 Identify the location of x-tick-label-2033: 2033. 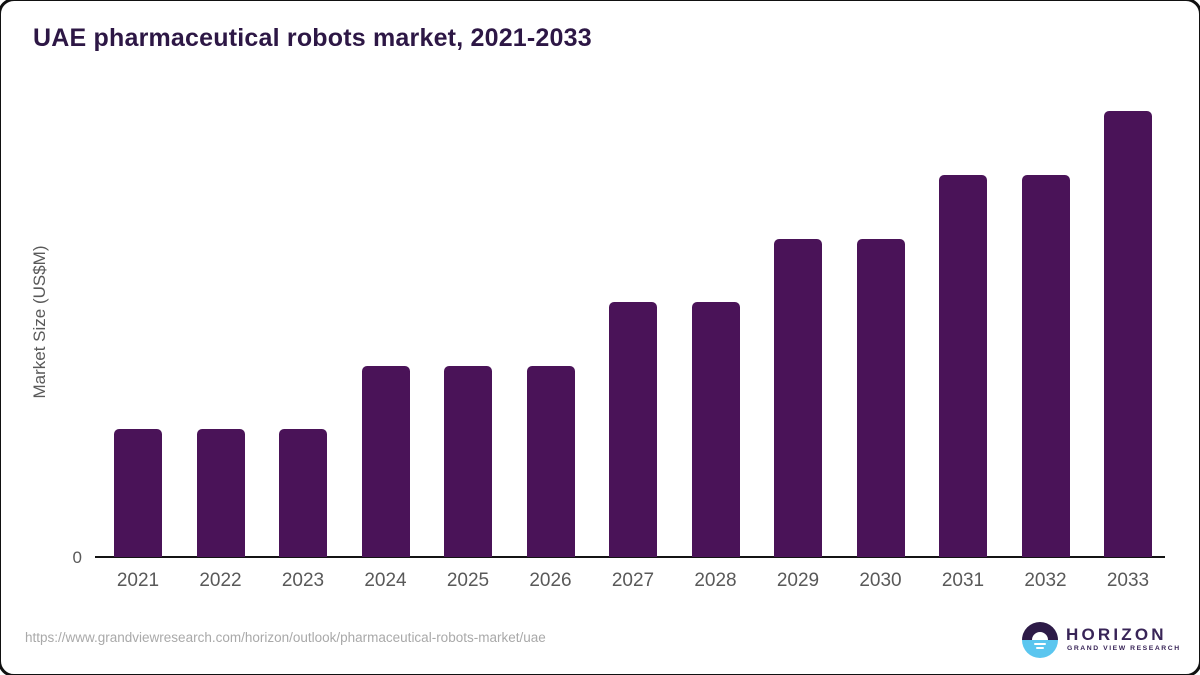
(1128, 580).